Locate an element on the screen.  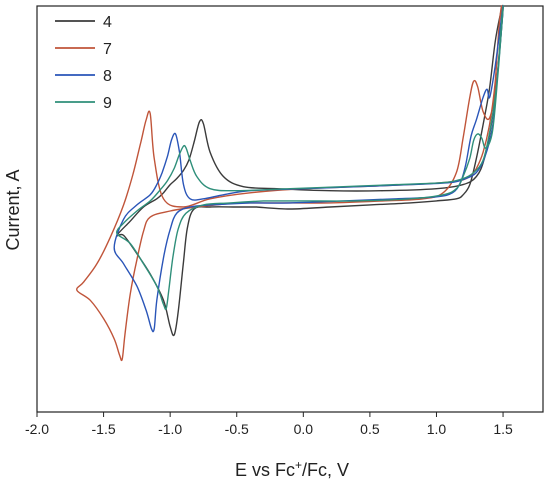
x-tick-label: -0.5 is located at coordinates (237, 429).